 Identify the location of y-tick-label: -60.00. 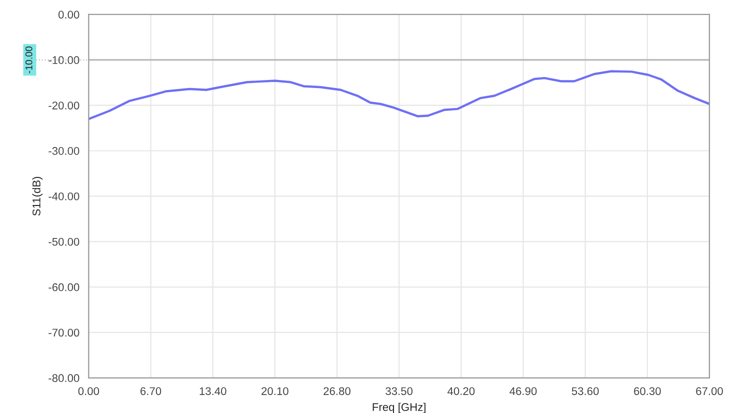
(64, 287).